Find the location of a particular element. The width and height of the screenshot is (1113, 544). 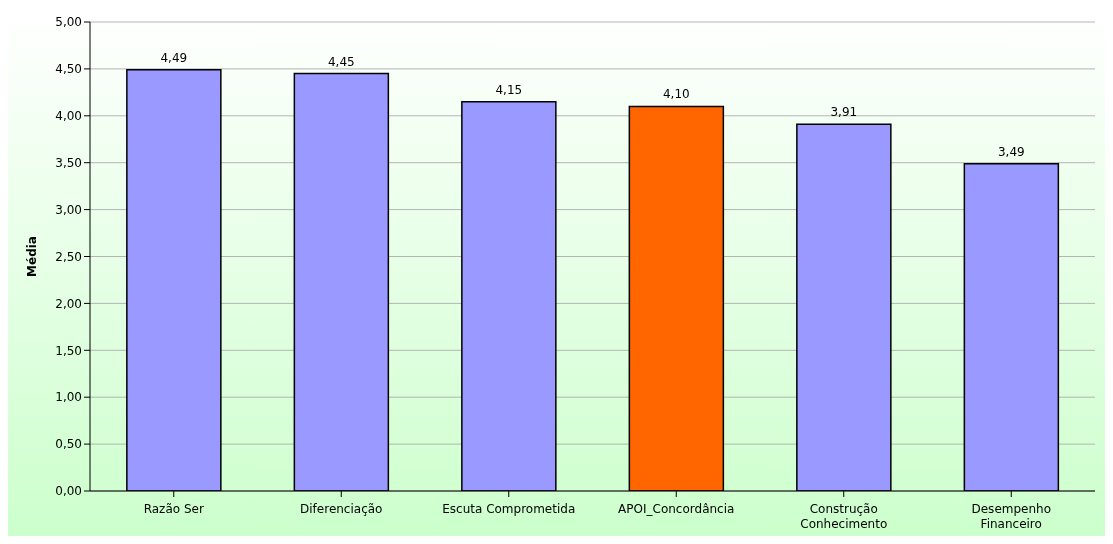

x-tick-label: Diferenciação is located at coordinates (341, 509).